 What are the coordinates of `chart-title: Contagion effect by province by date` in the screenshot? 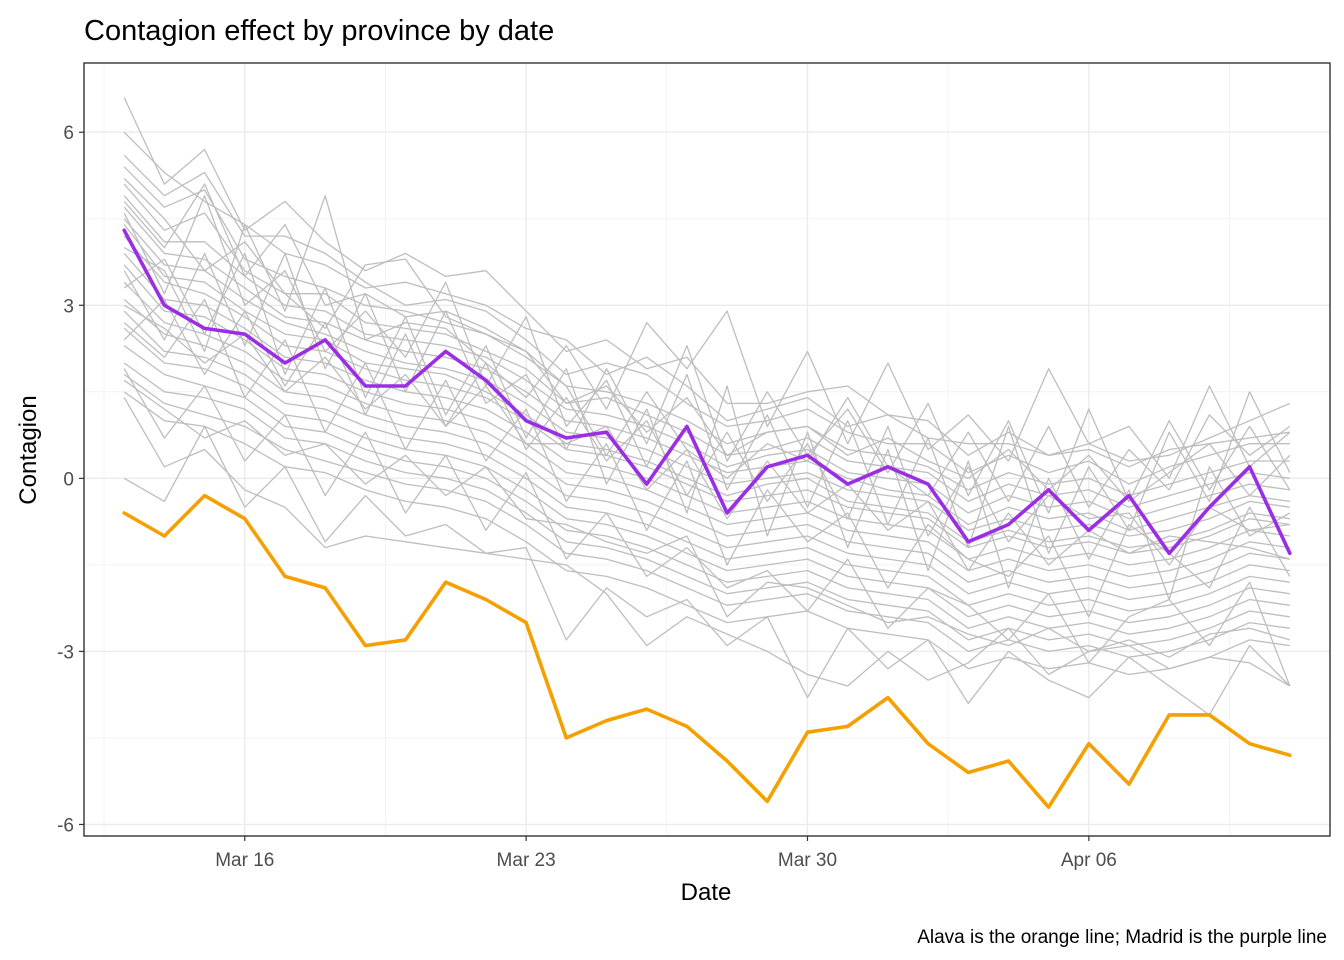 It's located at (319, 31).